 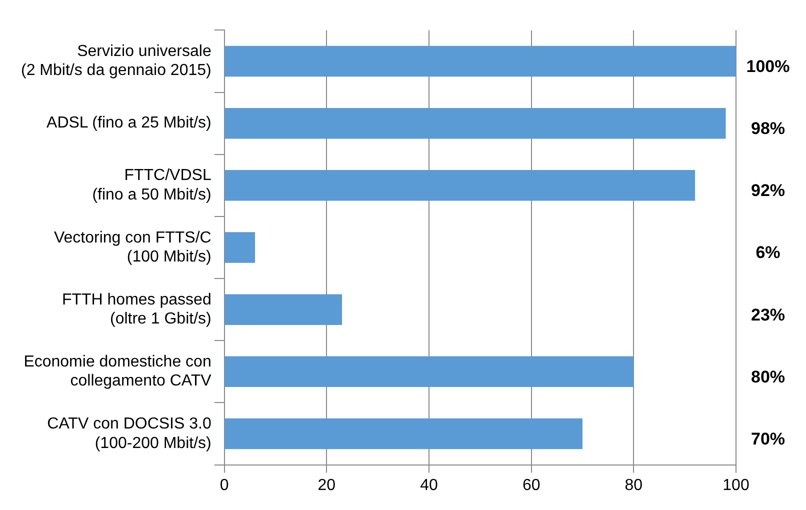 What do you see at coordinates (118, 371) in the screenshot?
I see `y-tick-label: Economie domestiche con collegamento CATV` at bounding box center [118, 371].